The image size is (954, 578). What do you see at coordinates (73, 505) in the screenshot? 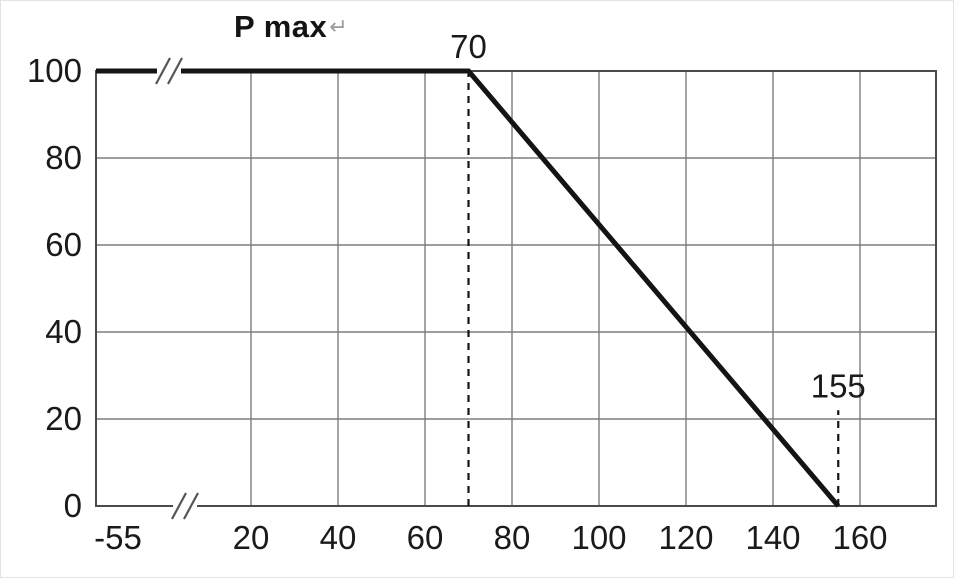
I see `y-tick-label-0: 0` at bounding box center [73, 505].